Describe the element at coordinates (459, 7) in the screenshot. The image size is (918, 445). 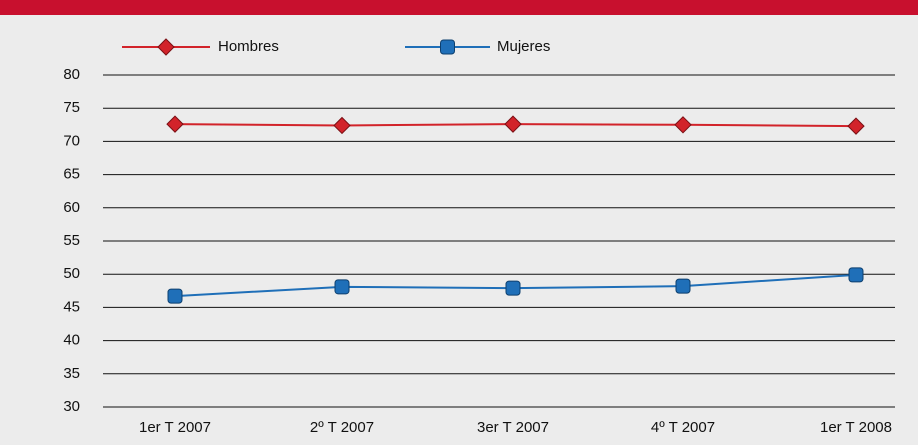
I see `header-band` at that location.